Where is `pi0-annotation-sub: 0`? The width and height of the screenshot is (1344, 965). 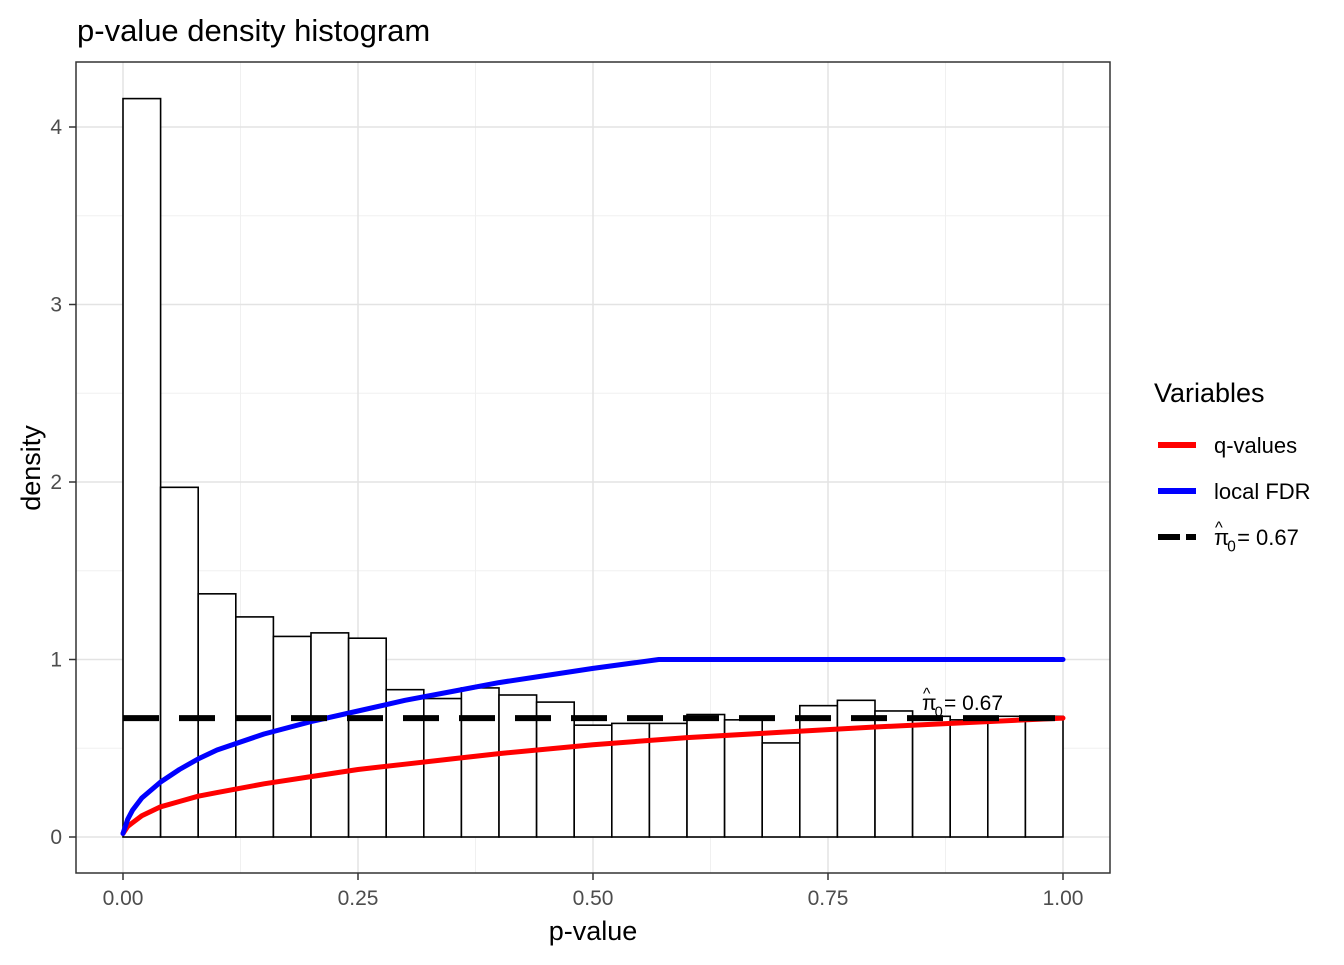
pi0-annotation-sub: 0 is located at coordinates (939, 712).